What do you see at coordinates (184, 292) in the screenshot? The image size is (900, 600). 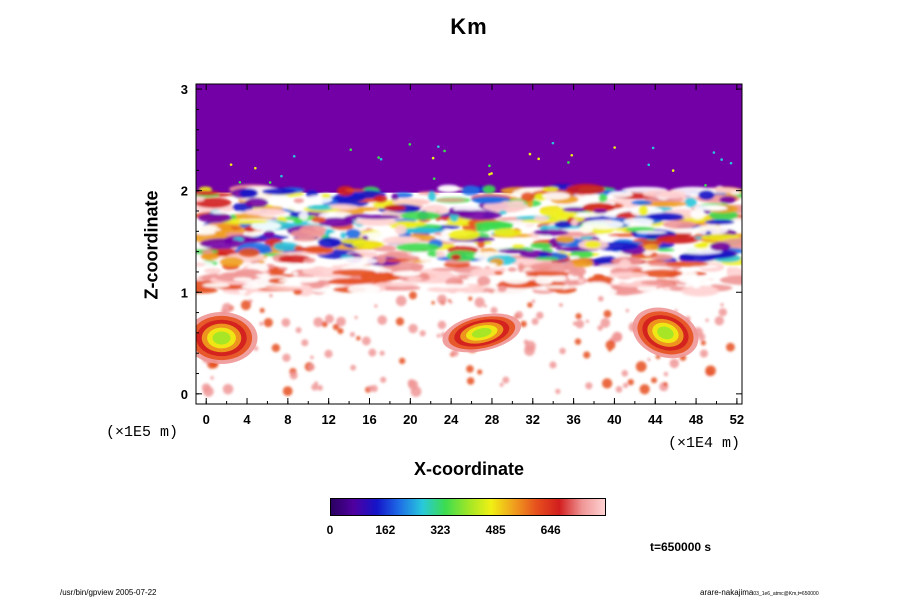 I see `y-tick-label: 1` at bounding box center [184, 292].